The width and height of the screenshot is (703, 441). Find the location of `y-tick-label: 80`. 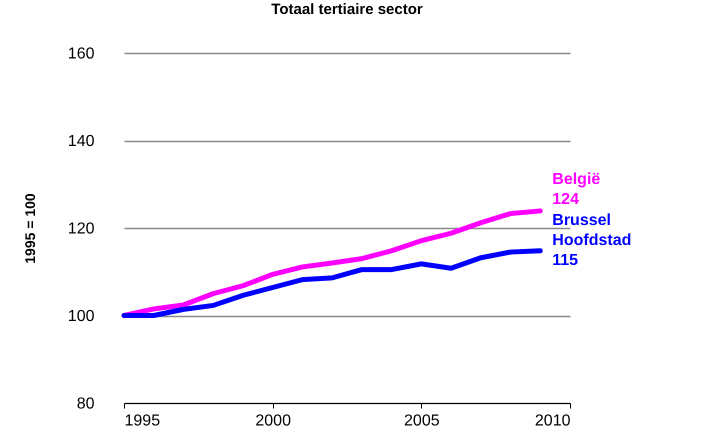

y-tick-label: 80 is located at coordinates (85, 404).